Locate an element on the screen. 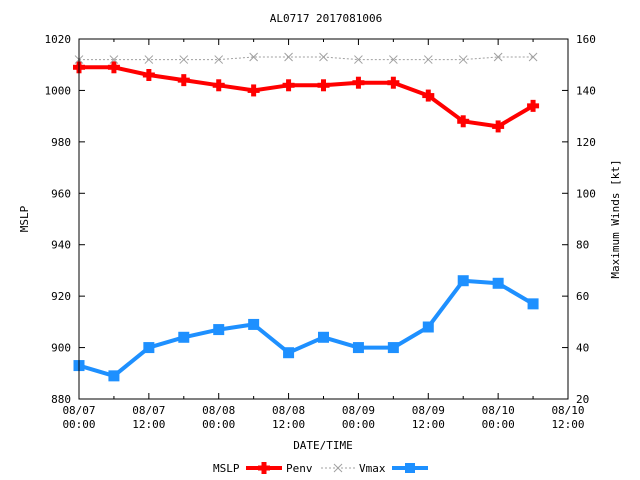 The image size is (640, 480). y2-tick-label: 40 is located at coordinates (582, 348).